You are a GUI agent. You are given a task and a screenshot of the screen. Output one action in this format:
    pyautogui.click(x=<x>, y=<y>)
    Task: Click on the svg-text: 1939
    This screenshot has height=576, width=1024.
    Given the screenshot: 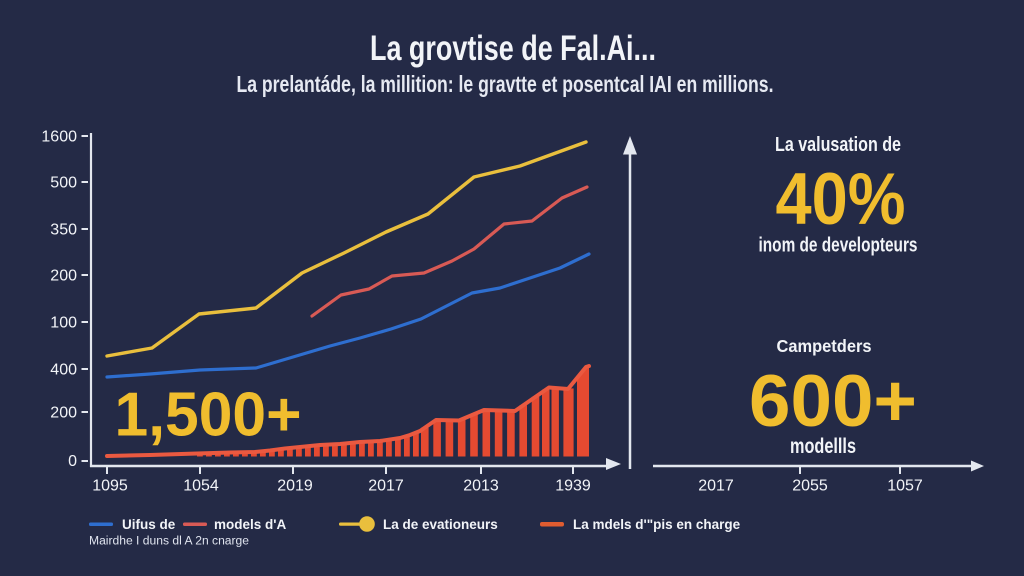 What is the action you would take?
    pyautogui.click(x=573, y=486)
    